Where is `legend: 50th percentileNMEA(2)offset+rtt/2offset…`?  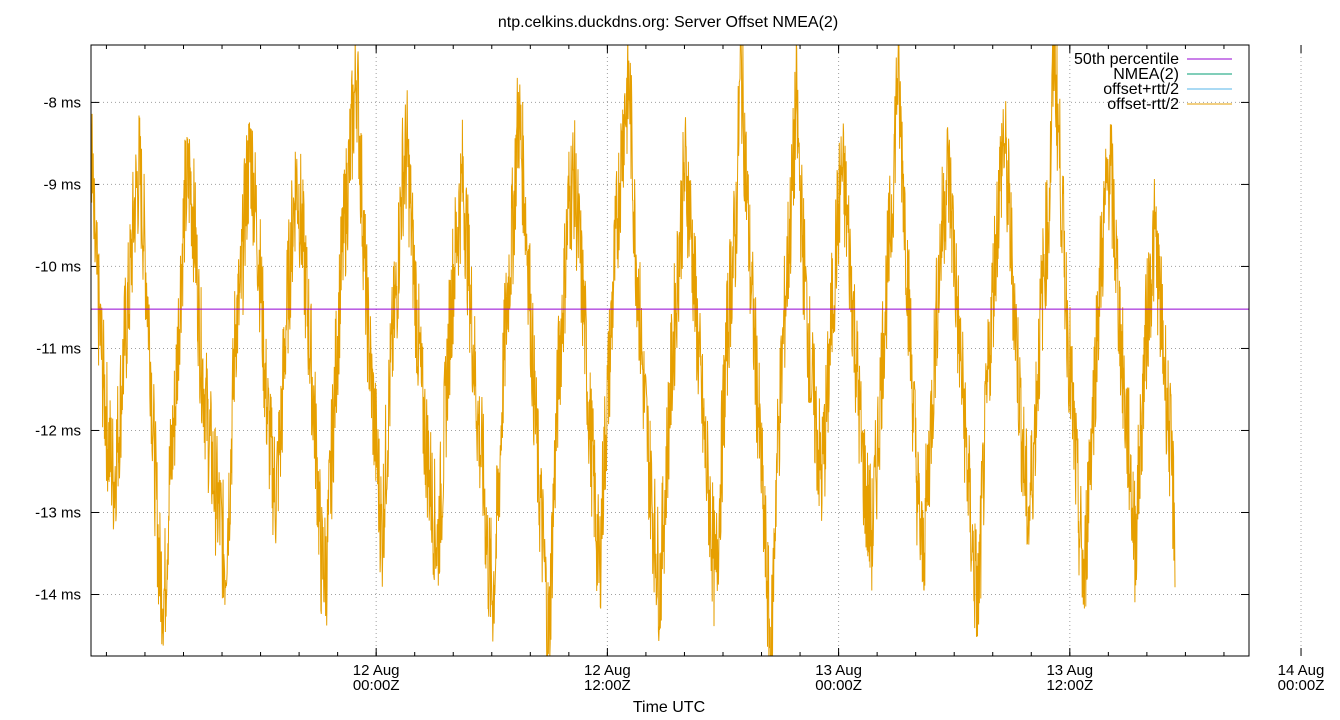 legend: 50th percentileNMEA(2)offset+rtt/2offset… is located at coordinates (1153, 82).